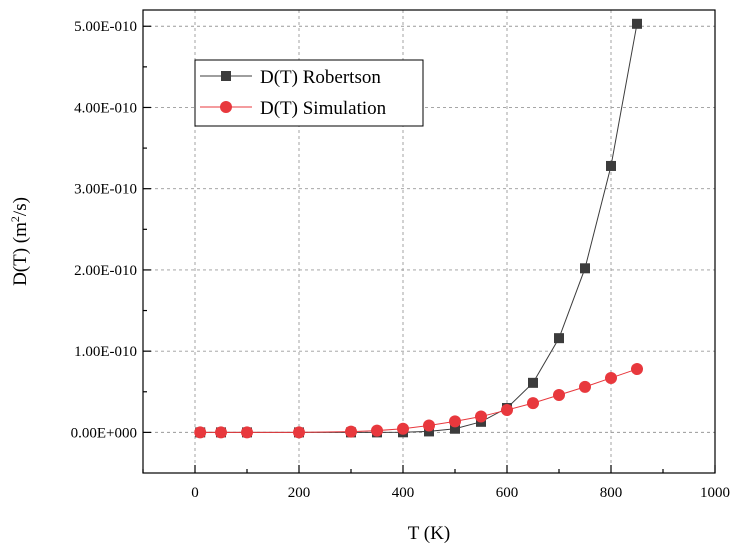 Image resolution: width=740 pixels, height=550 pixels. I want to click on x-tick-label: 800, so click(611, 493).